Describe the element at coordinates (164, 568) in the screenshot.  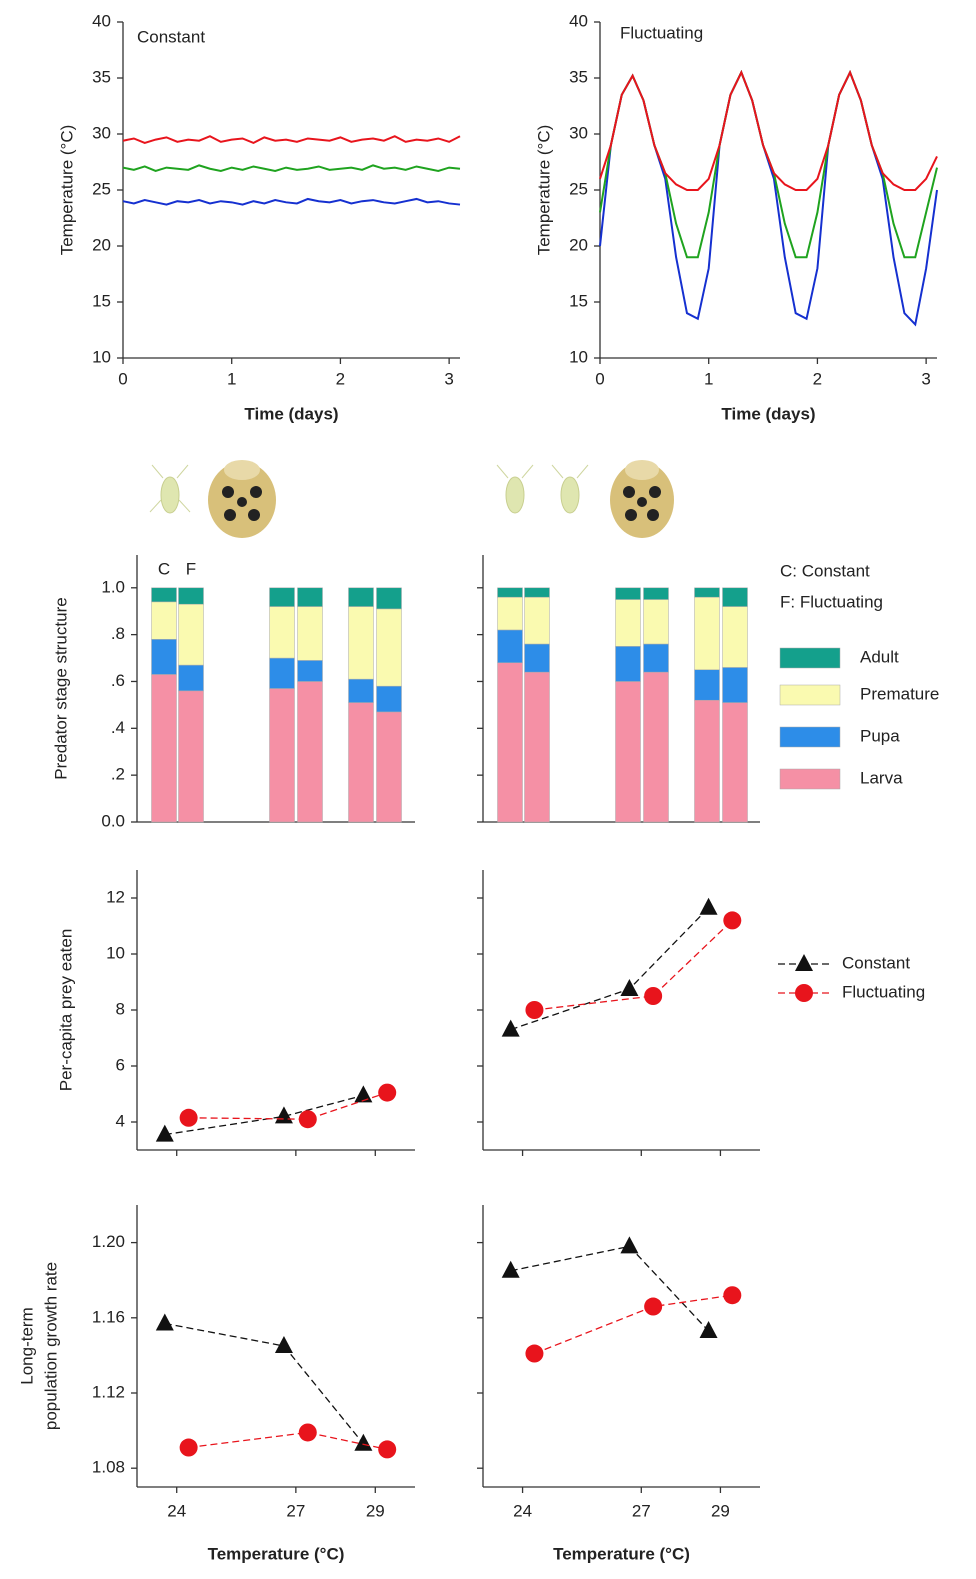
I see `category-label: C` at that location.